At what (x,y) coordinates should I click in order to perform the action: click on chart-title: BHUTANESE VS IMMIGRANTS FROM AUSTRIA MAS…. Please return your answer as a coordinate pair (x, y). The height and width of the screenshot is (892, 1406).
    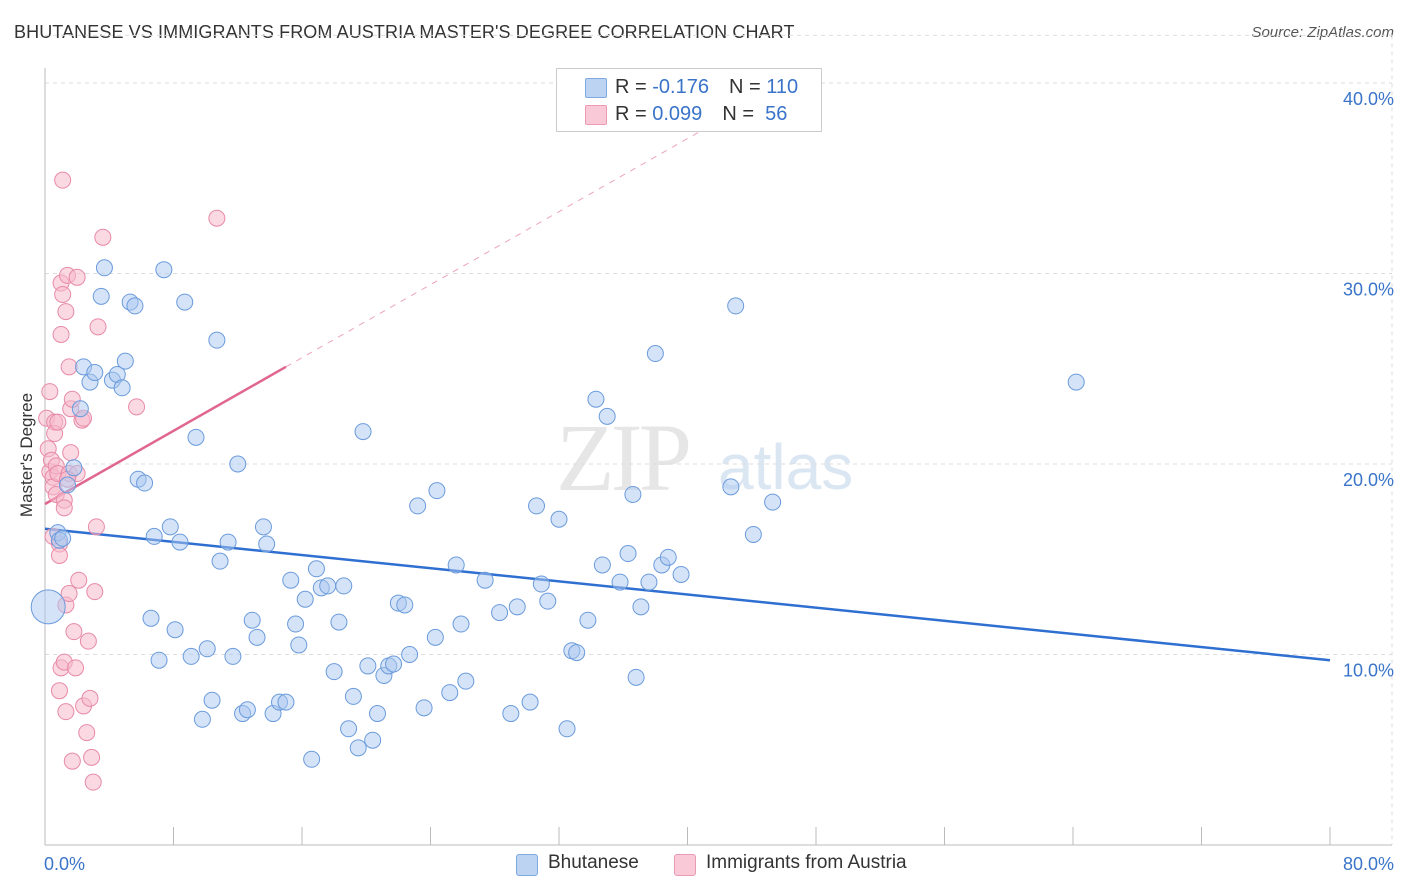
    Looking at the image, I should click on (404, 32).